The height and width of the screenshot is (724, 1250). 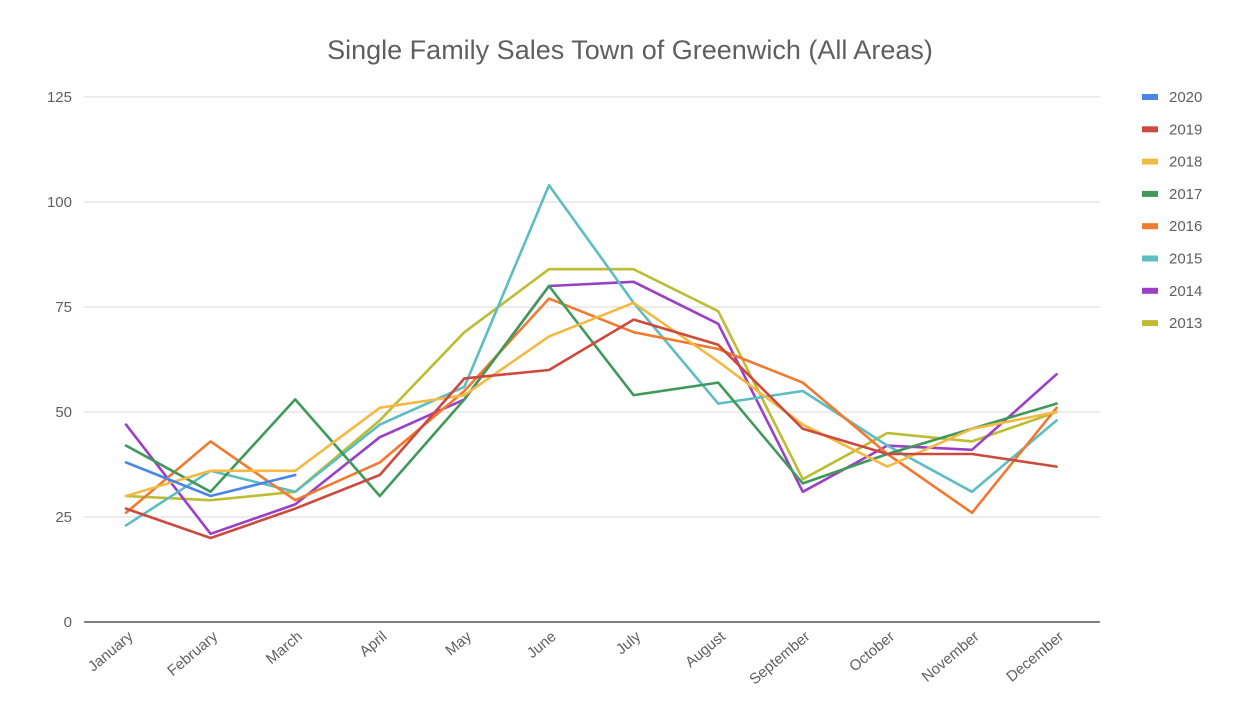 I want to click on legend-label-2020: 2020, so click(x=1185, y=97).